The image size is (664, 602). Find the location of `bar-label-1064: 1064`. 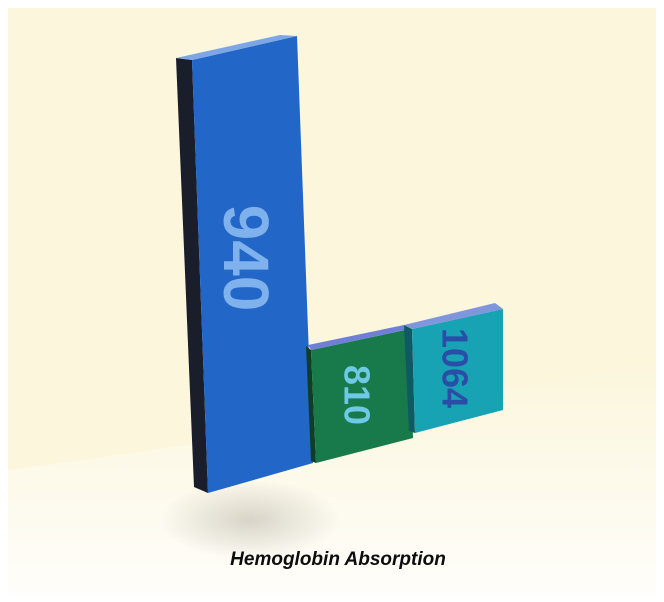

bar-label-1064: 1064 is located at coordinates (455, 368).